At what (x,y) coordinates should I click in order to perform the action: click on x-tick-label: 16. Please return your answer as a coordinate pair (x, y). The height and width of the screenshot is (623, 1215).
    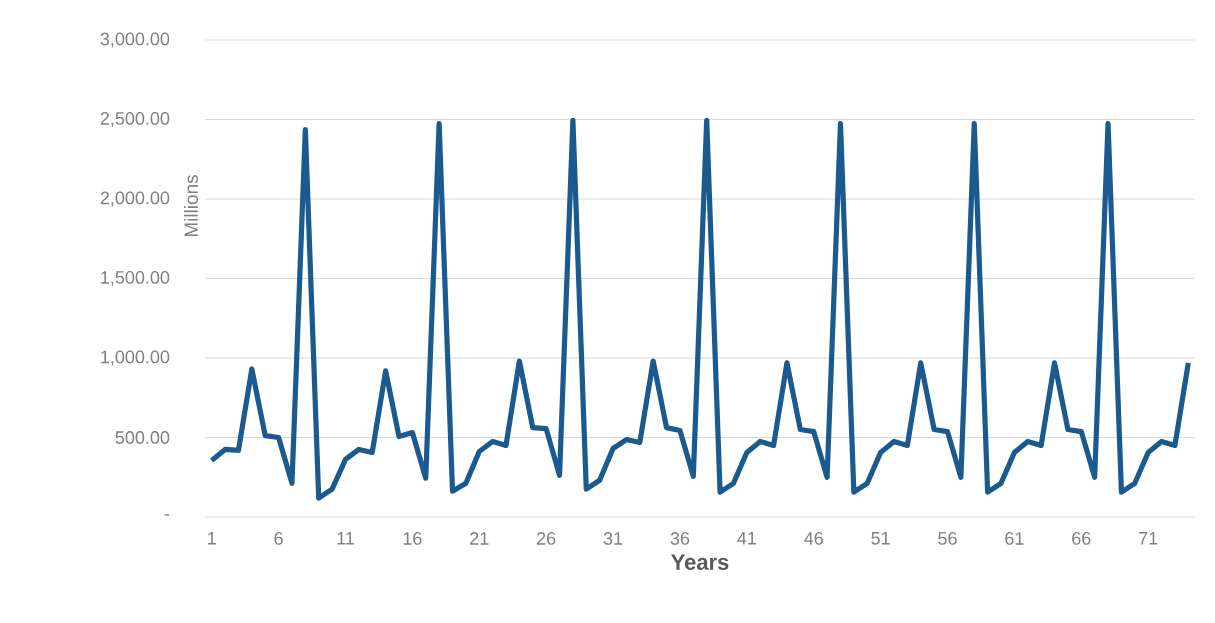
    Looking at the image, I should click on (412, 538).